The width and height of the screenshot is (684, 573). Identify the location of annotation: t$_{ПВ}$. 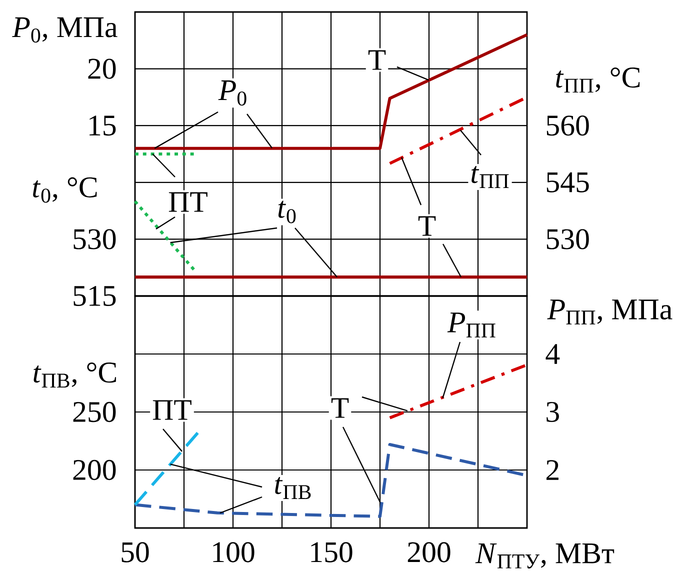
(293, 488).